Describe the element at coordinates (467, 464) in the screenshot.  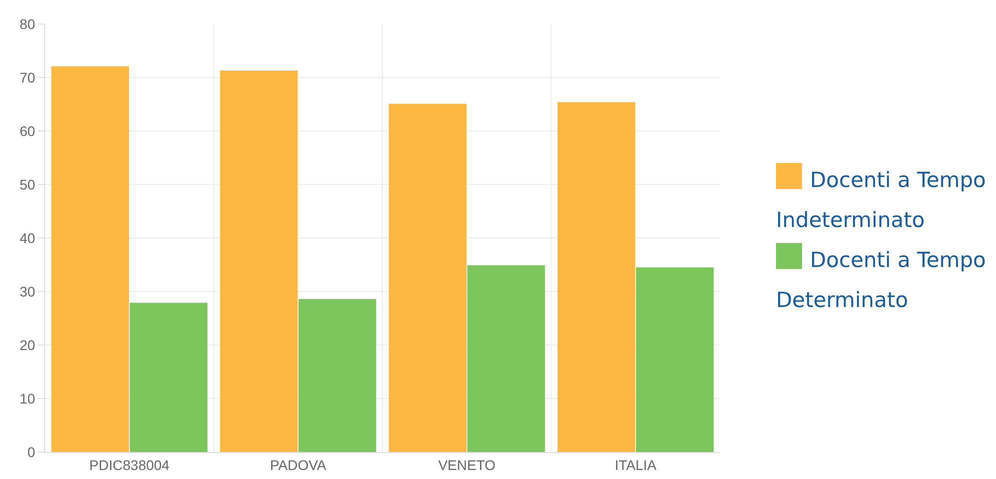
I see `x-tick-label: VENETO` at that location.